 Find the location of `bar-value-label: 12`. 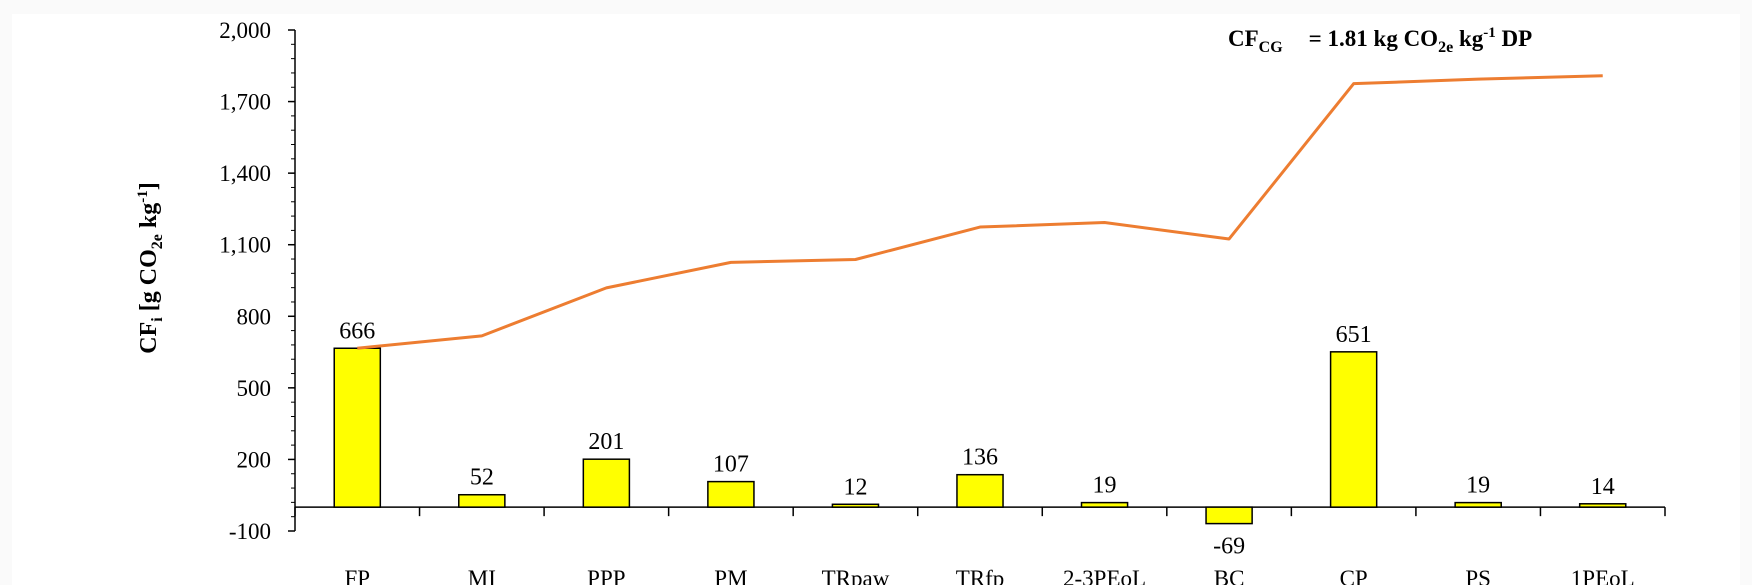

bar-value-label: 12 is located at coordinates (855, 487).